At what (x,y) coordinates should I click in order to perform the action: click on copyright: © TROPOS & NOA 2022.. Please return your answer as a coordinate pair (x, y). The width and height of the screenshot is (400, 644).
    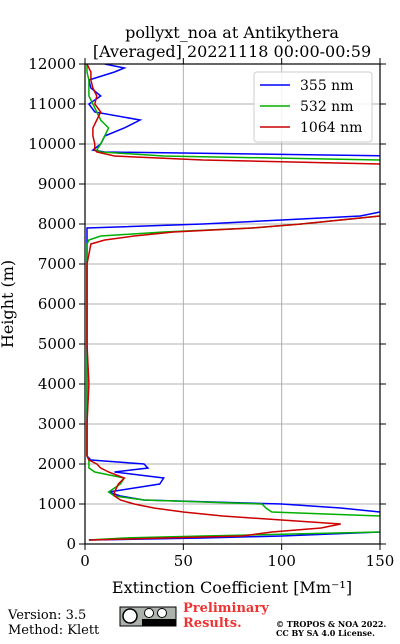
    Looking at the image, I should click on (331, 624).